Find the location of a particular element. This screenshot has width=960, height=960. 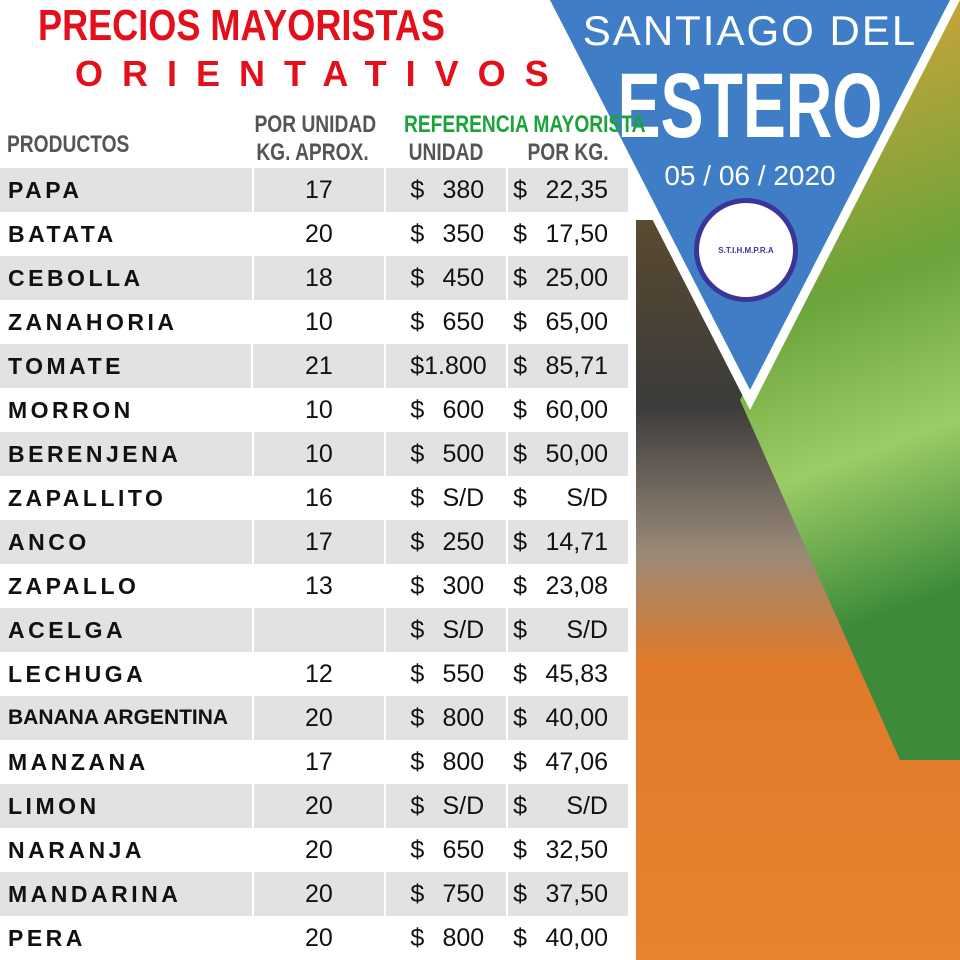

header-unit: UNIDAD is located at coordinates (446, 152).